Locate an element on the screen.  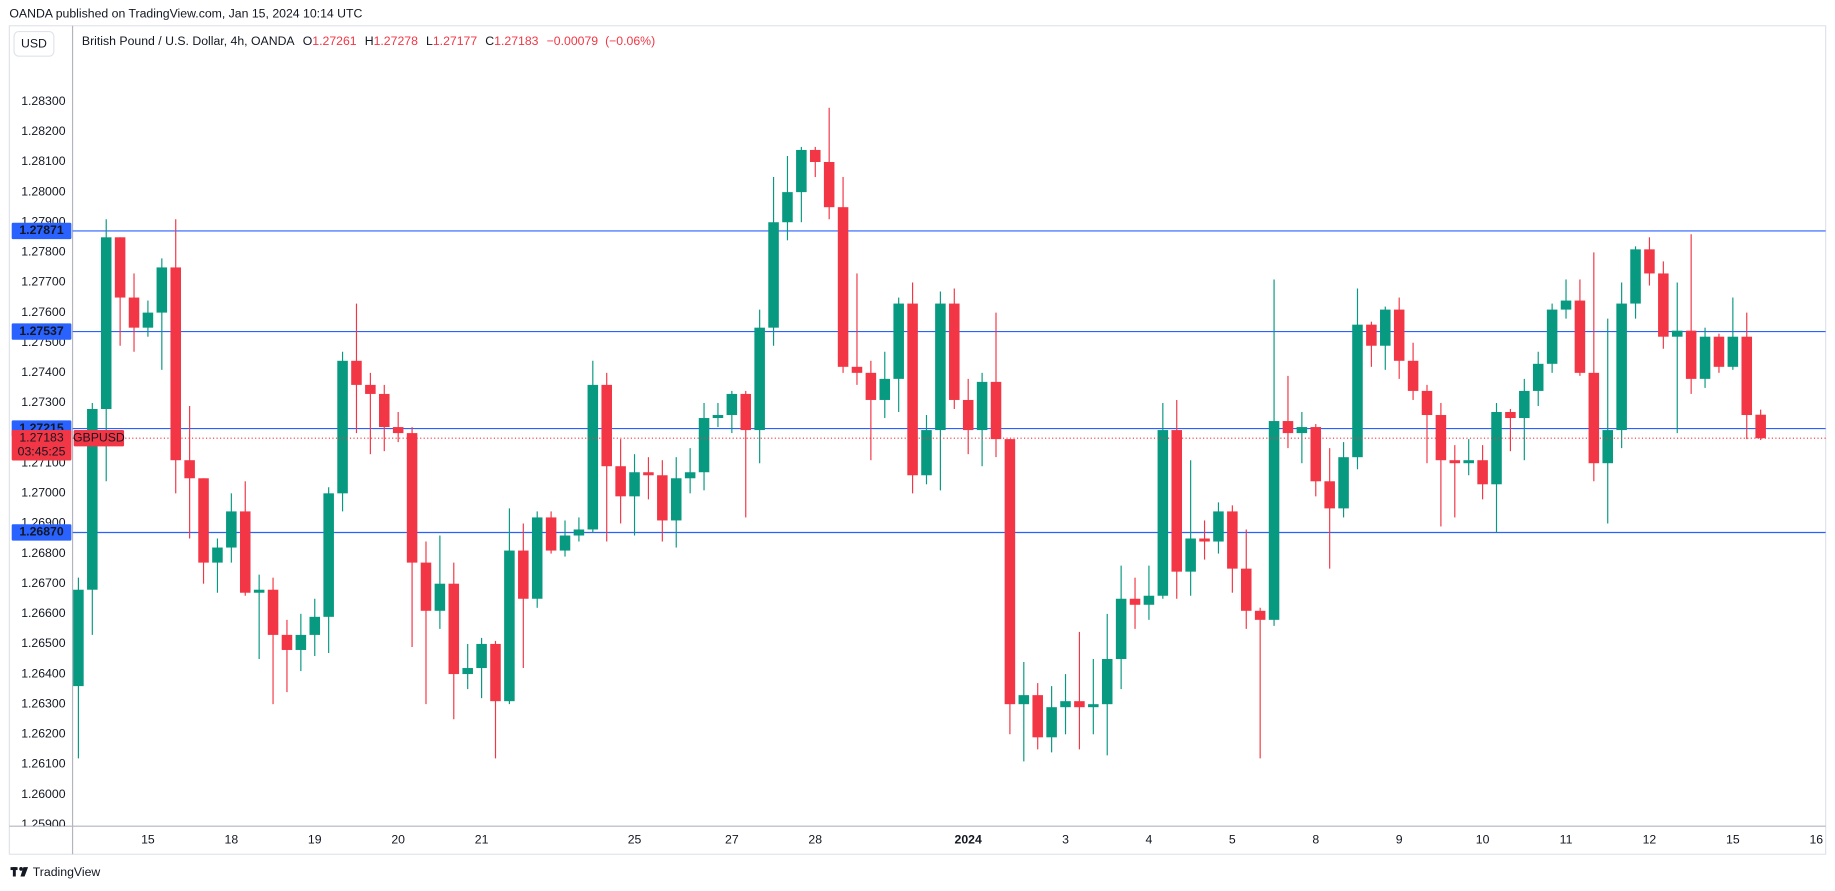
brand-name: TradingView is located at coordinates (67, 872).